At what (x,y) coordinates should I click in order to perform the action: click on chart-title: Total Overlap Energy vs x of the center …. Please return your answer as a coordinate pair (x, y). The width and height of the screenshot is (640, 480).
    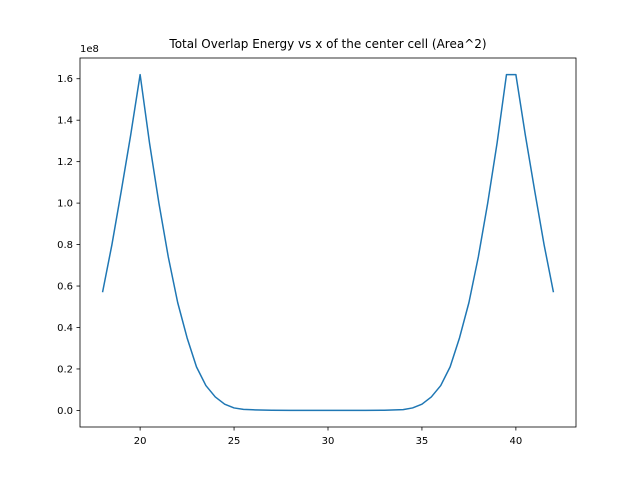
    Looking at the image, I should click on (327, 44).